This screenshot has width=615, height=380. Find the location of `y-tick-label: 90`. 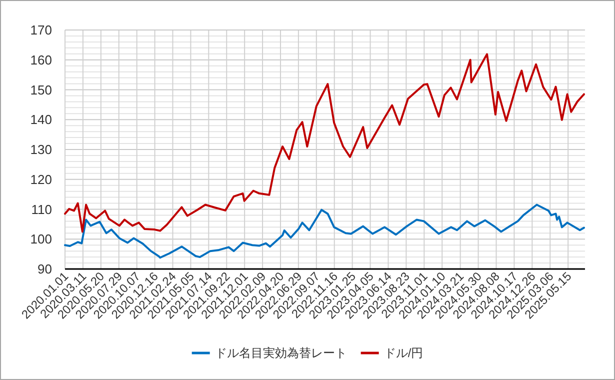

y-tick-label: 90 is located at coordinates (45, 269).